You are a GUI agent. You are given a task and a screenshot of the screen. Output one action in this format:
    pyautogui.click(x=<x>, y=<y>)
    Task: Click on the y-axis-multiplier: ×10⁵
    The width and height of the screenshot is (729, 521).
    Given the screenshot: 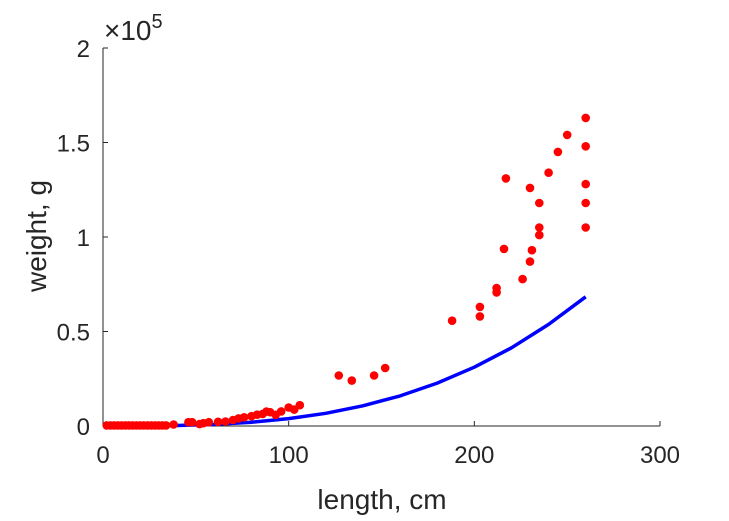 What is the action you would take?
    pyautogui.click(x=133, y=28)
    